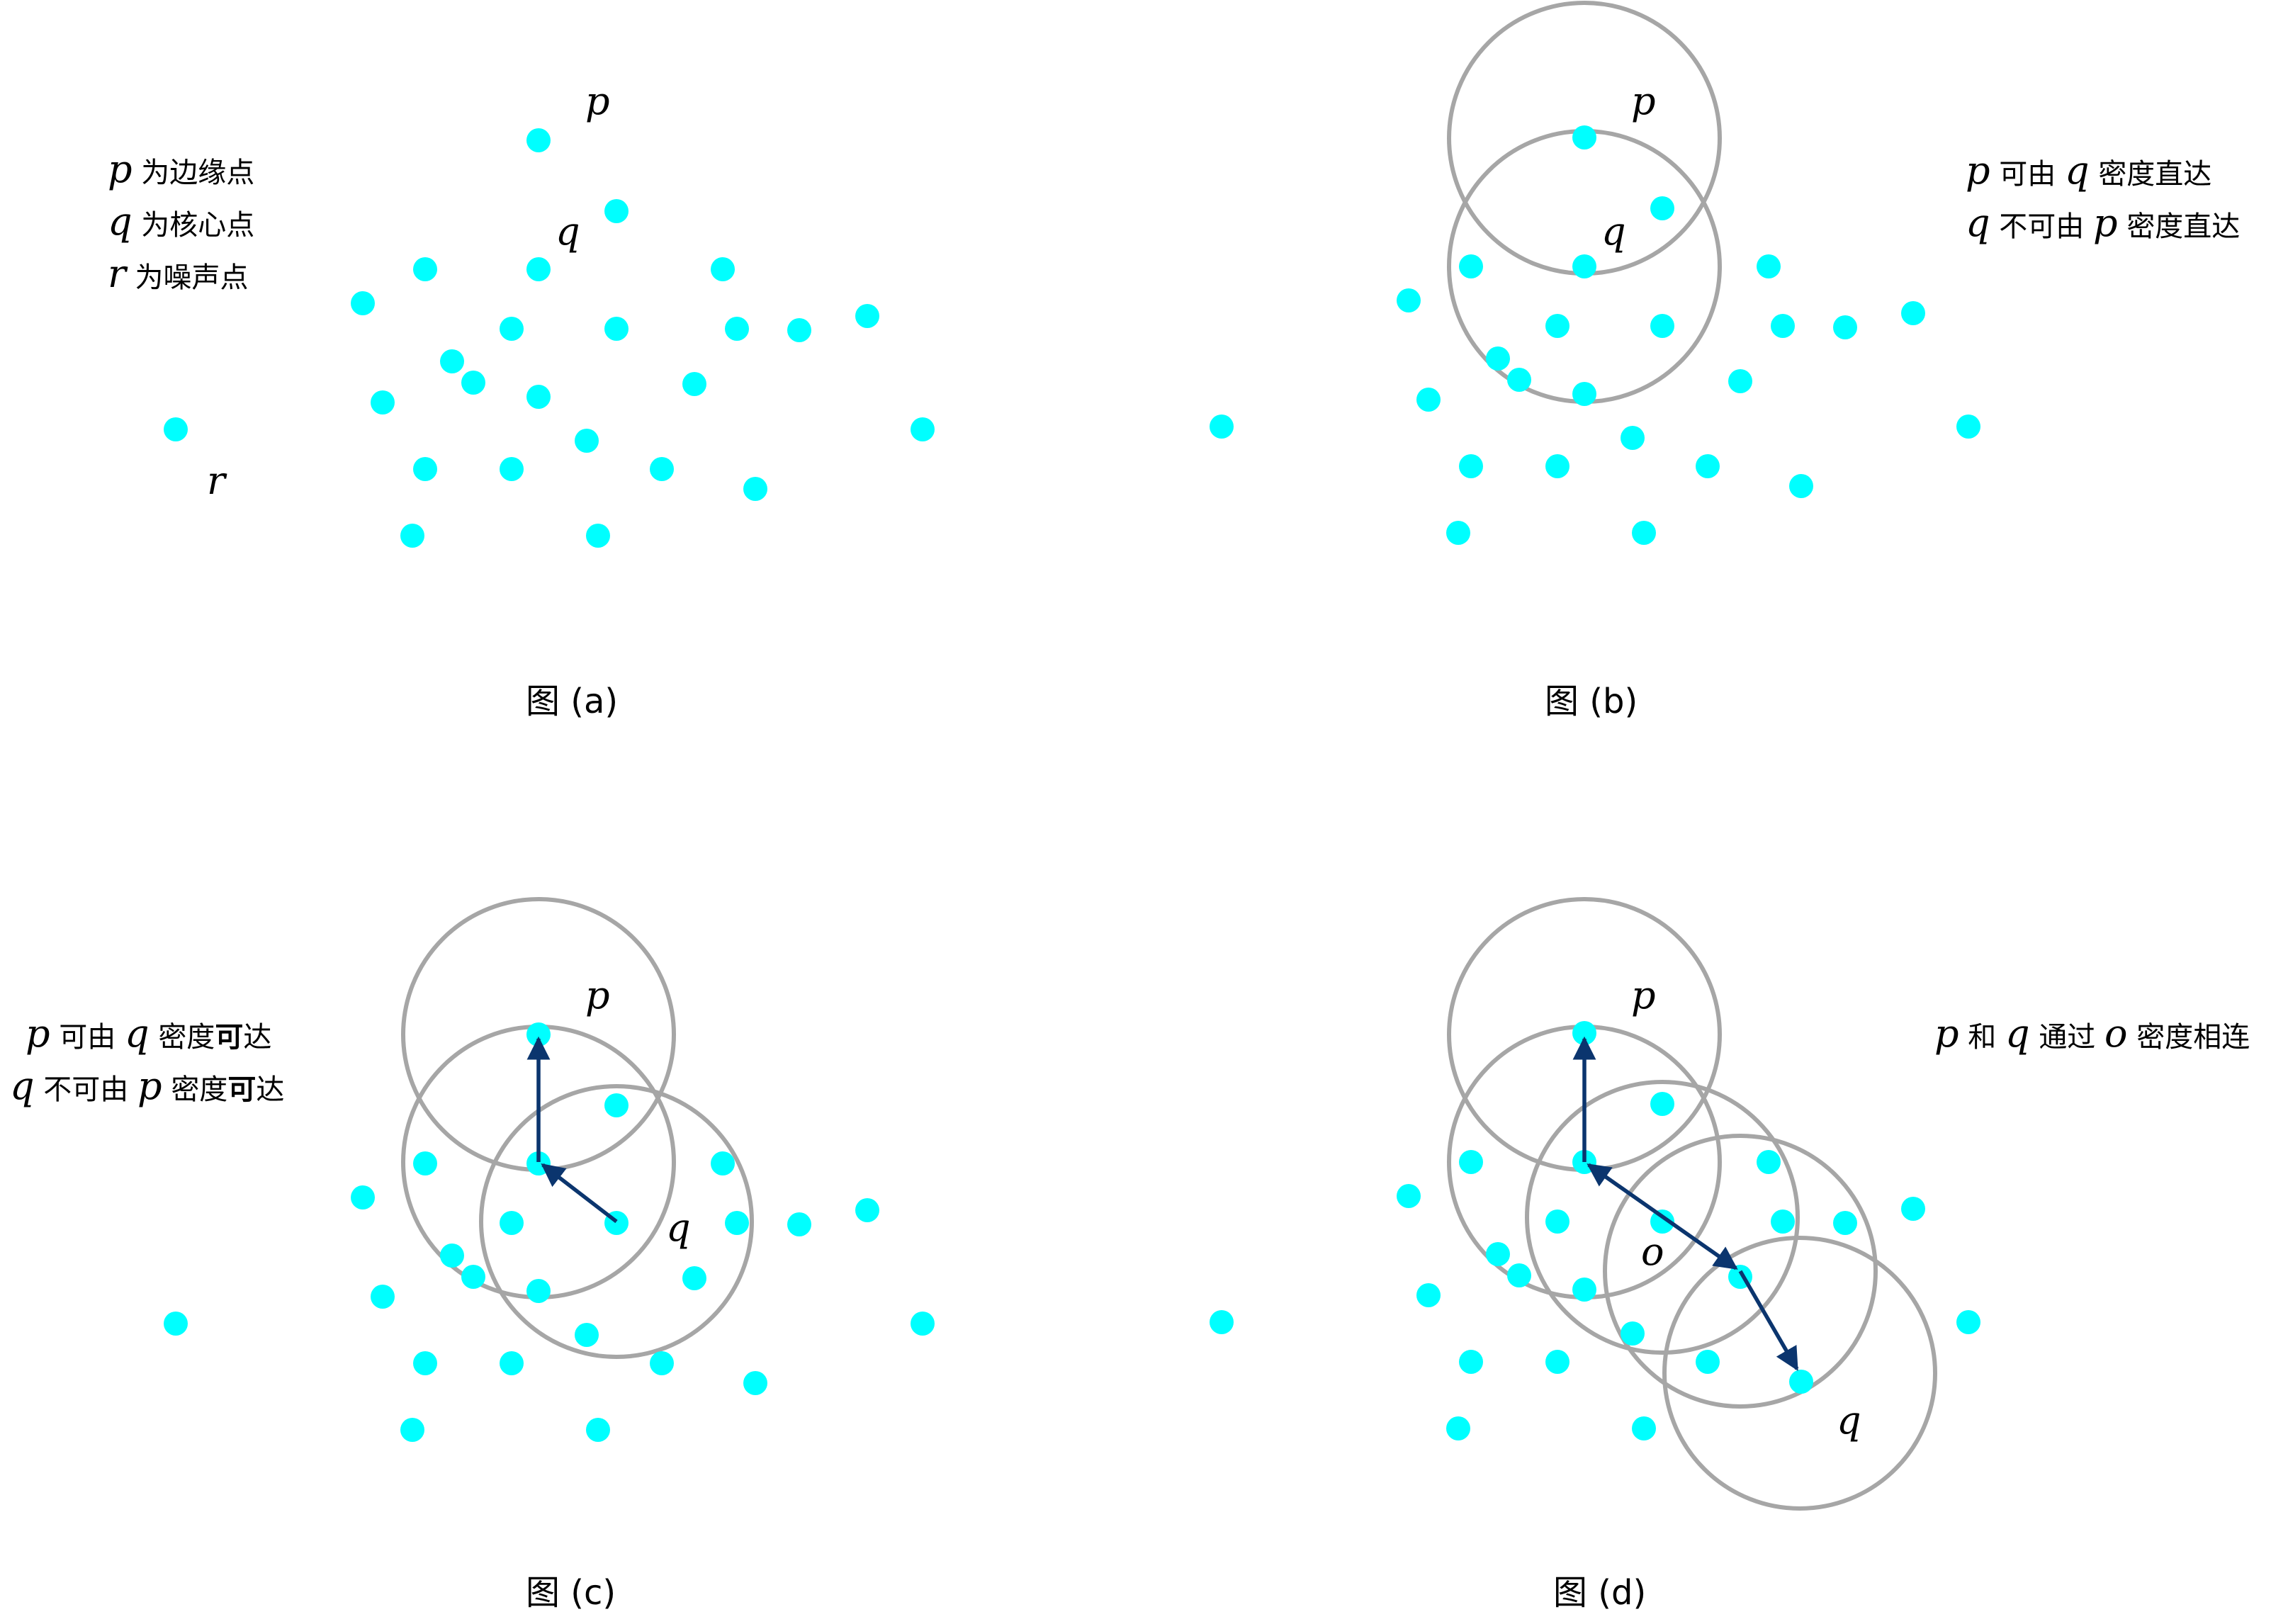 The height and width of the screenshot is (1624, 2288). I want to click on legend-line: q 为核心点, so click(181, 222).